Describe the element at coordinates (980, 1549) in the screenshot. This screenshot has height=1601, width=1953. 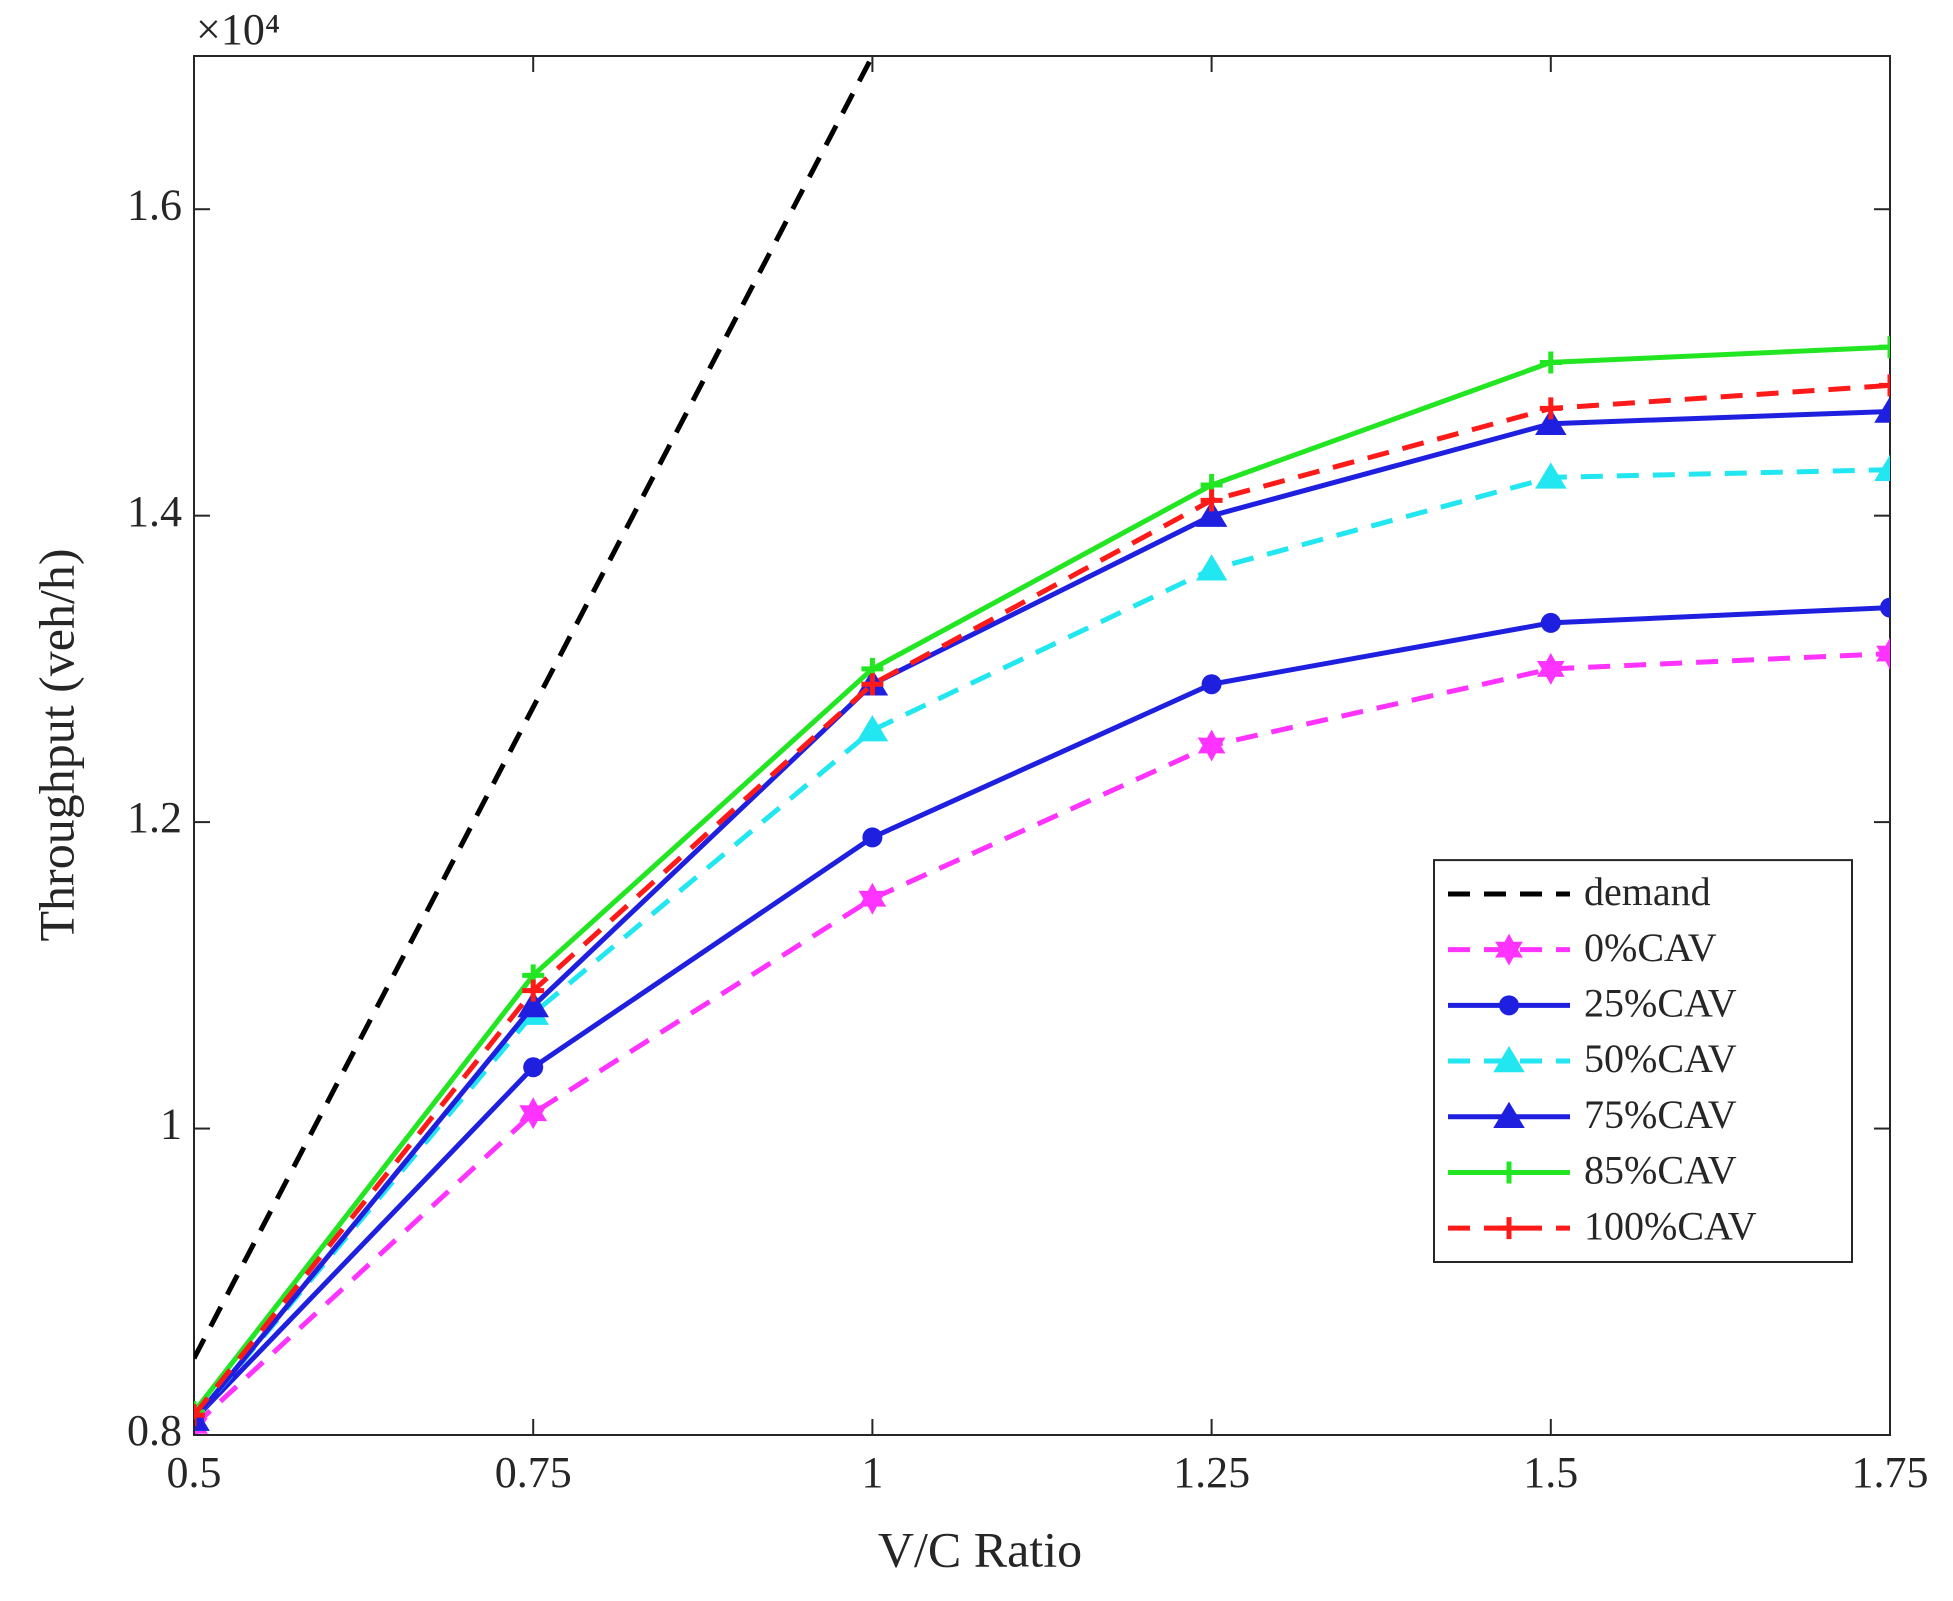
I see `x-axis-label: V/C Ratio` at that location.